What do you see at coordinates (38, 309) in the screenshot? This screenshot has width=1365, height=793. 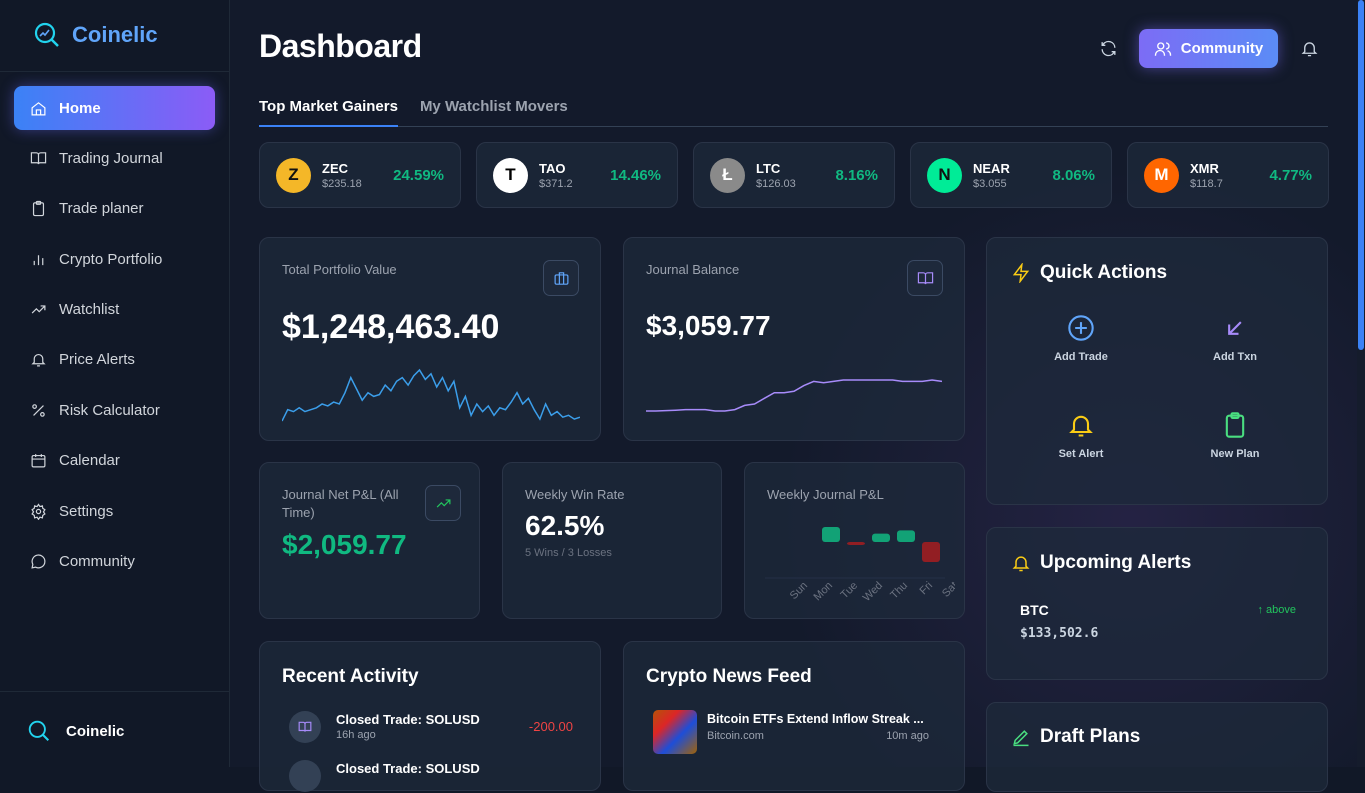 I see `trending-up-icon` at bounding box center [38, 309].